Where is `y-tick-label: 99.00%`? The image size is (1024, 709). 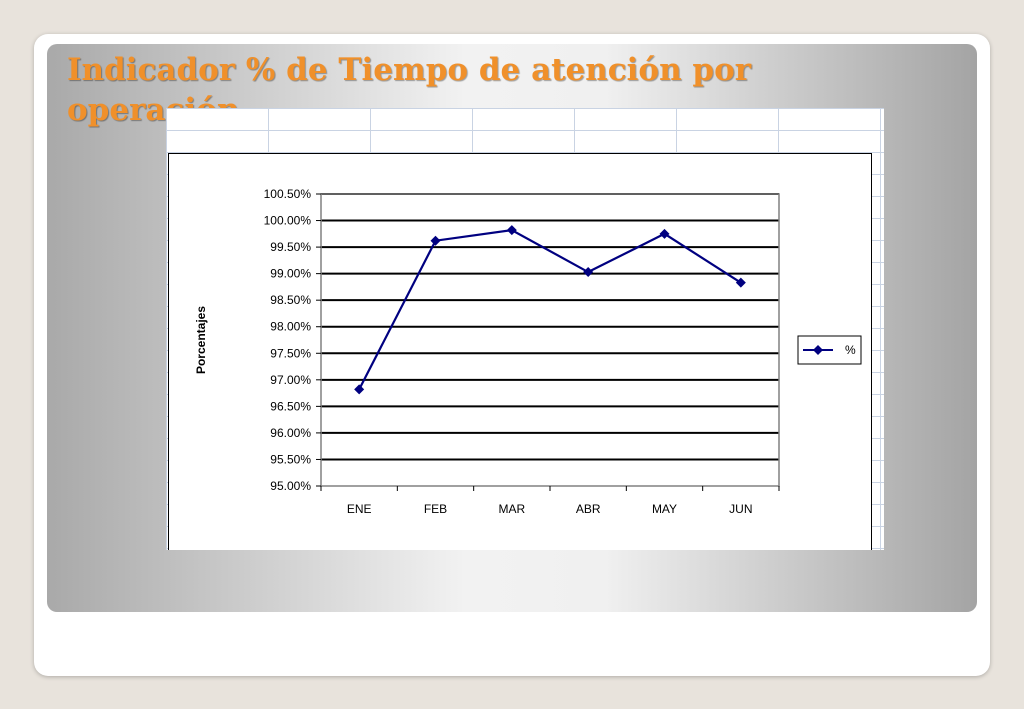
y-tick-label: 99.00% is located at coordinates (290, 274).